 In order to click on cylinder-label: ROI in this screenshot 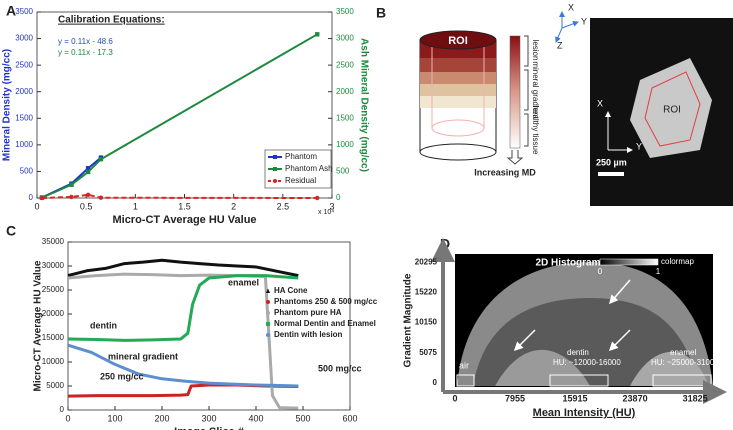, I will do `click(458, 41)`.